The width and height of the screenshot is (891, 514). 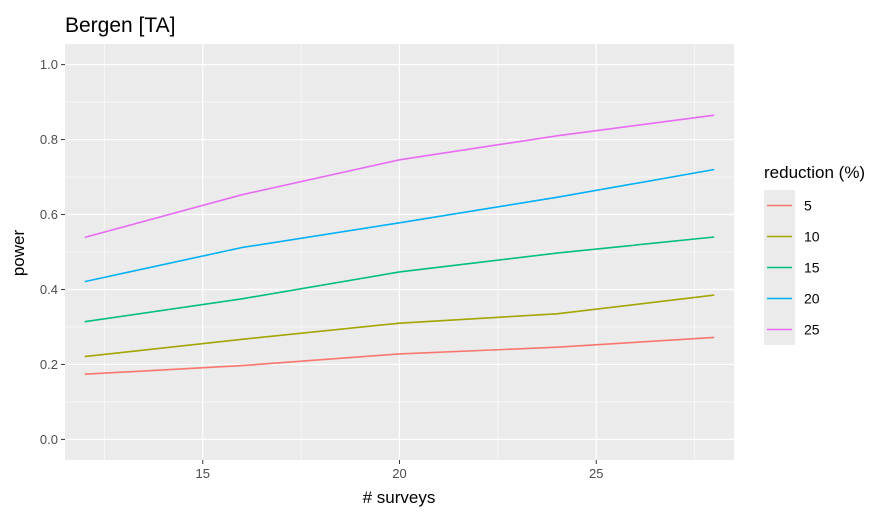 I want to click on y-tick-label: 1.0, so click(x=49, y=64).